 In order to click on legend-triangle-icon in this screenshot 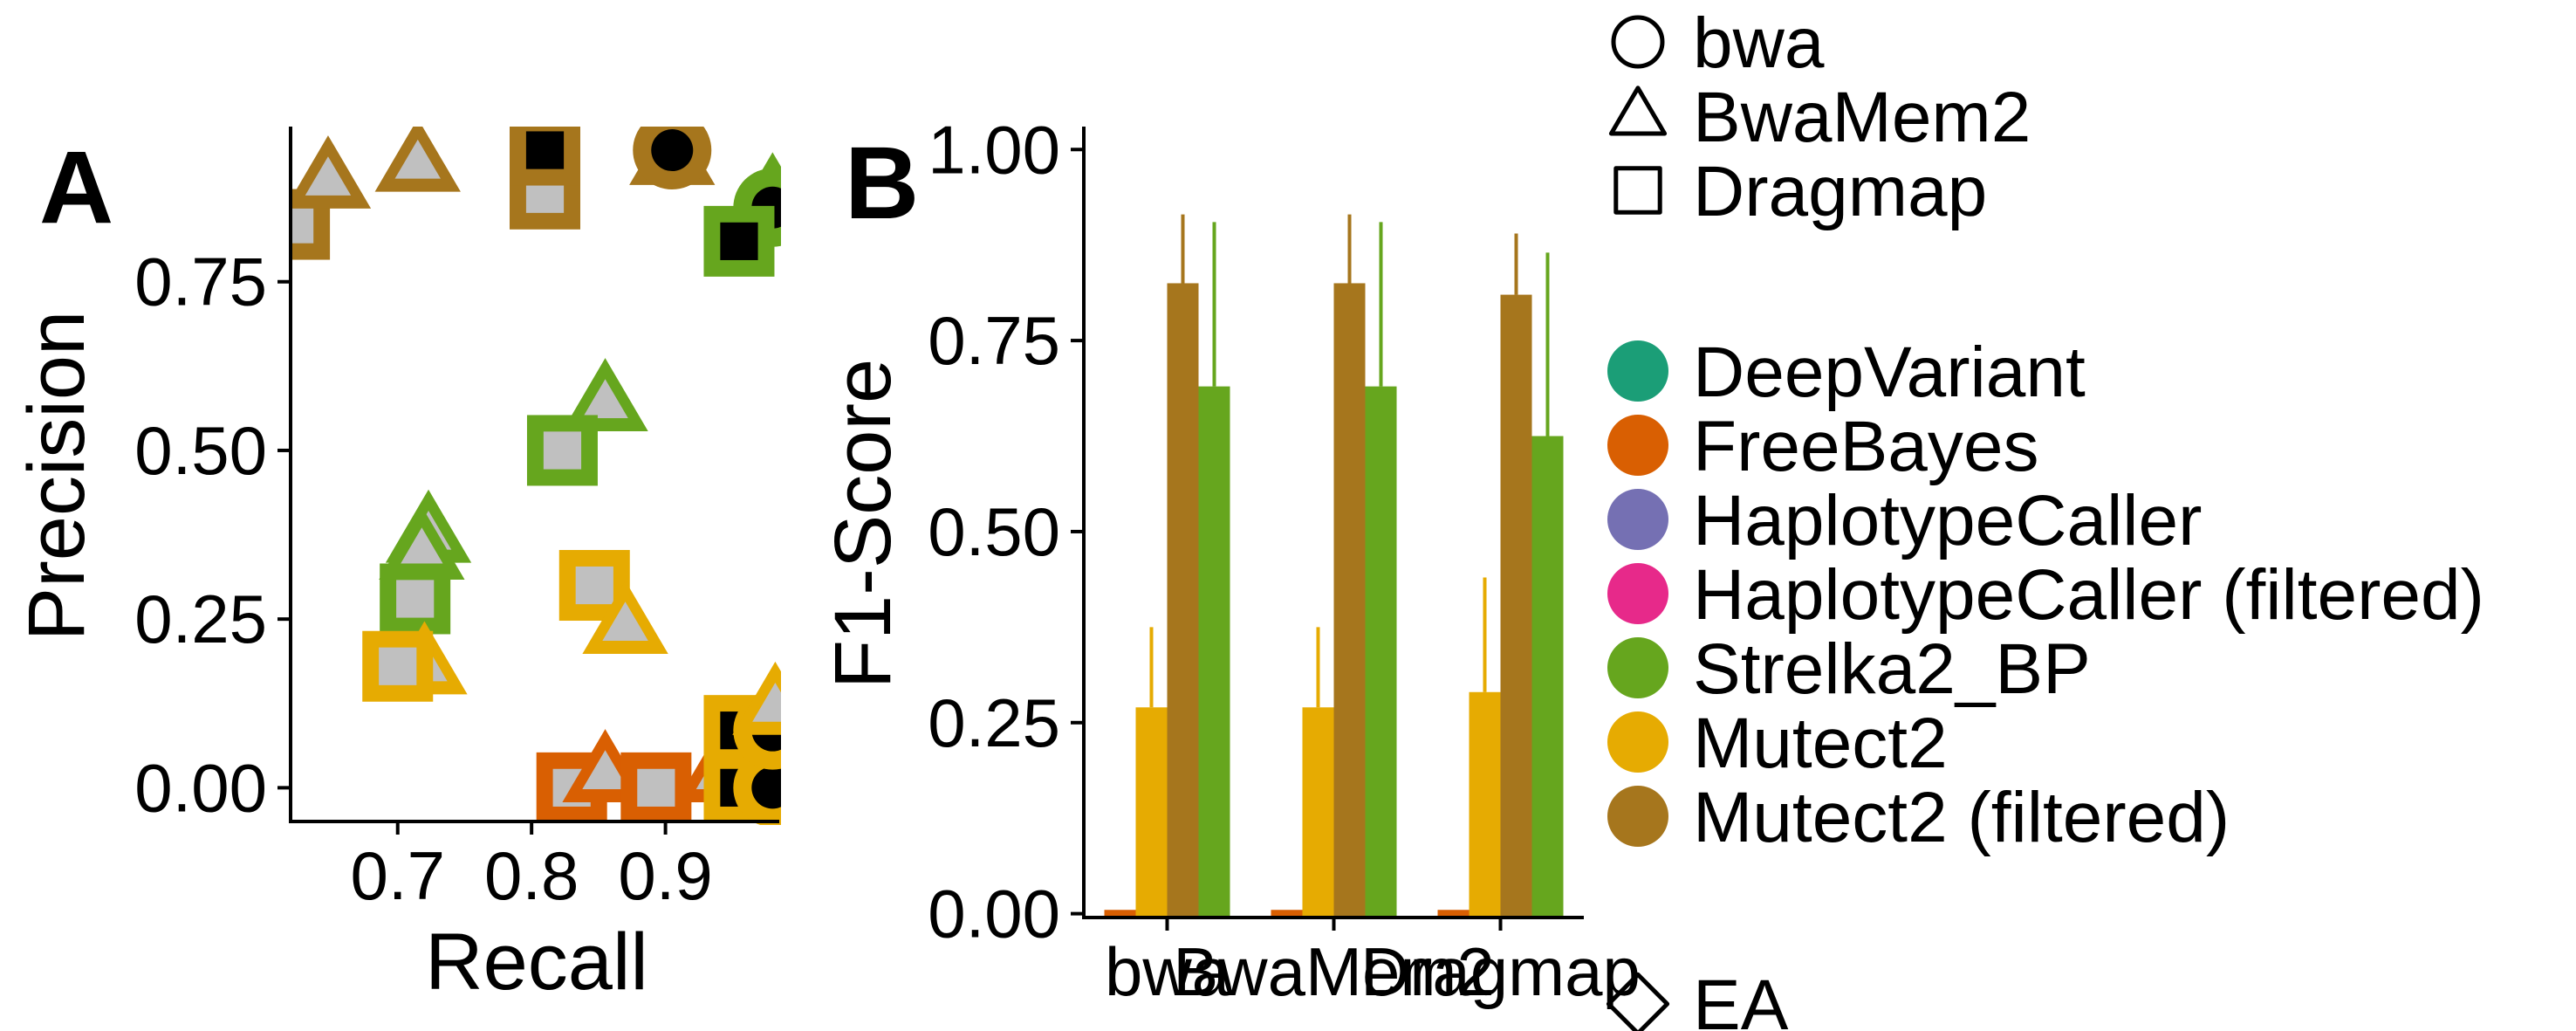, I will do `click(1638, 111)`.